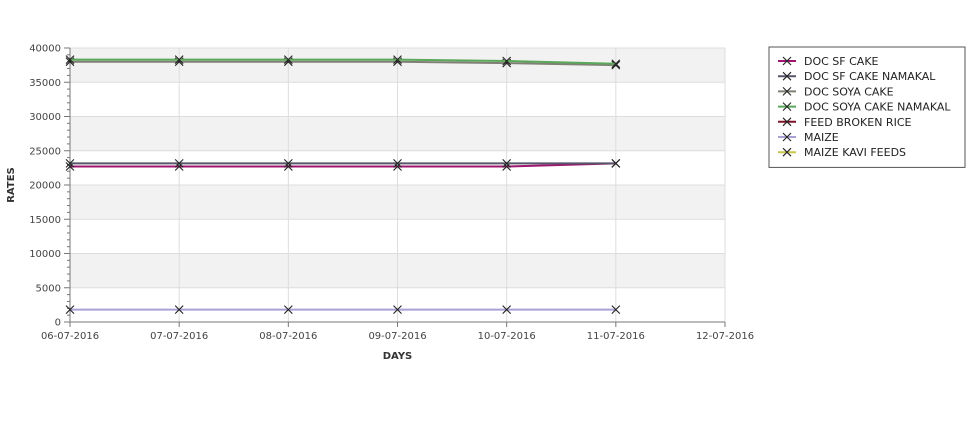  What do you see at coordinates (855, 152) in the screenshot?
I see `legend-label: MAIZE KAVI FEEDS` at bounding box center [855, 152].